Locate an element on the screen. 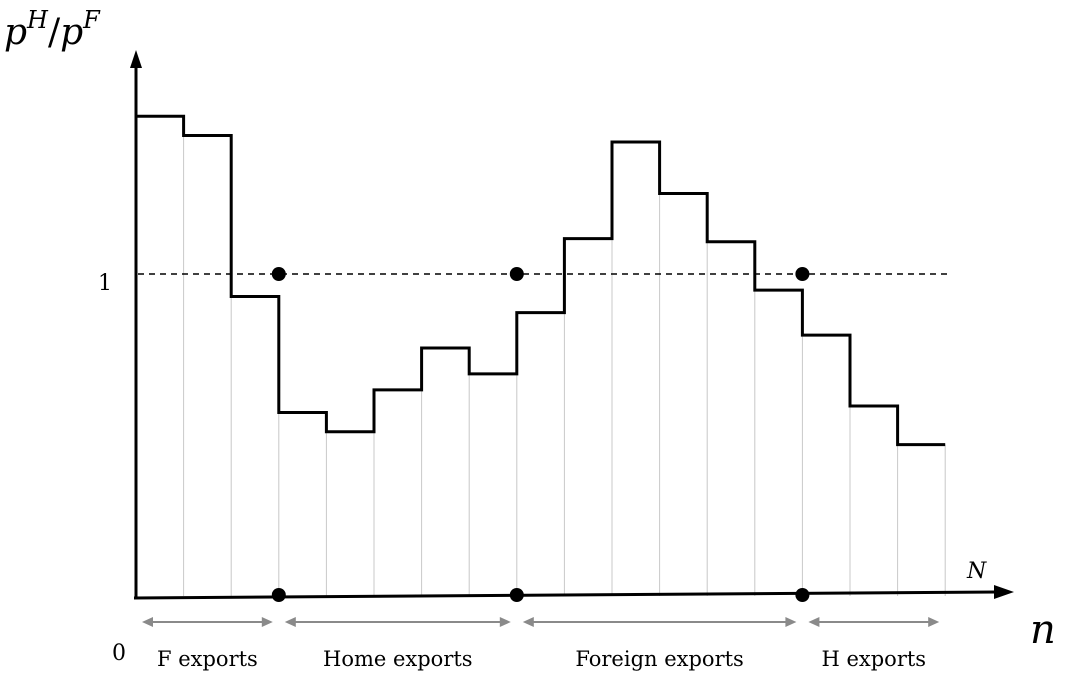  region-label: H exports is located at coordinates (873, 659).